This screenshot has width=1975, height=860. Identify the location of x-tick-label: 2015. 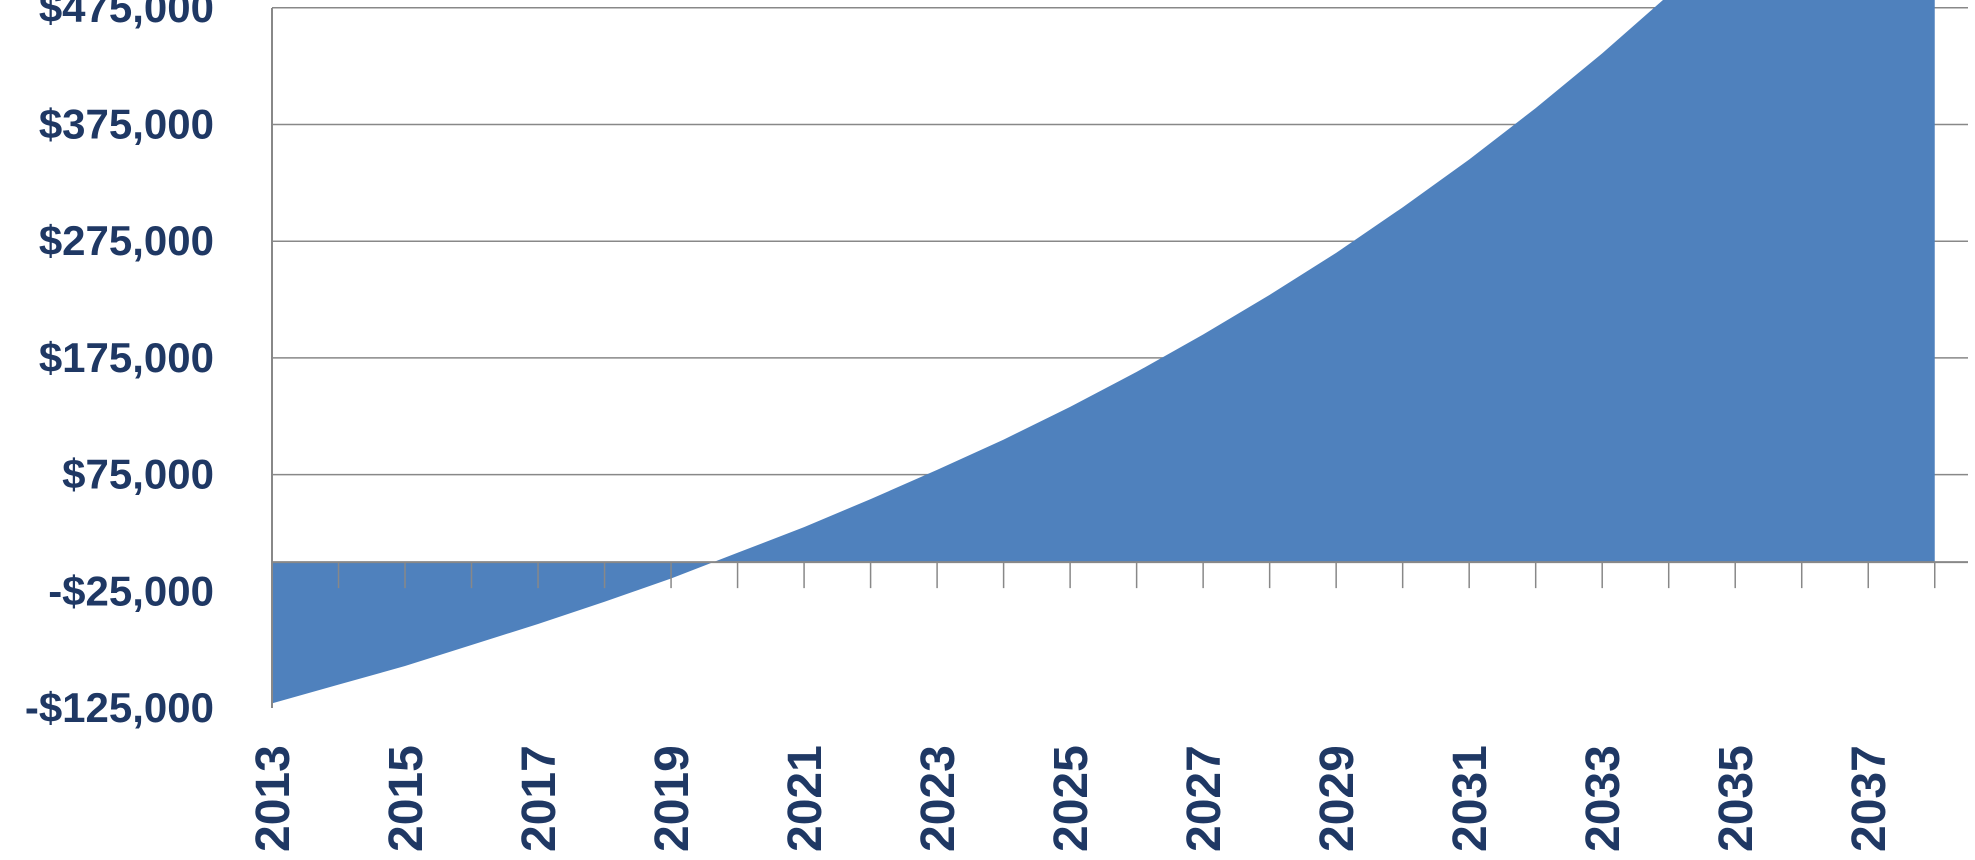
(406, 798).